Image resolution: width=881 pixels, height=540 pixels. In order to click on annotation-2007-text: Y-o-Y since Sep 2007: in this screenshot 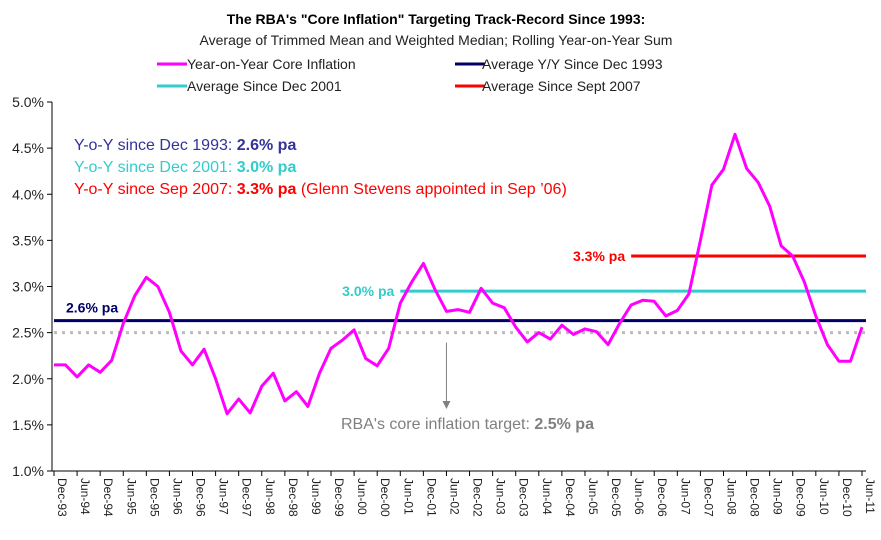, I will do `click(155, 189)`.